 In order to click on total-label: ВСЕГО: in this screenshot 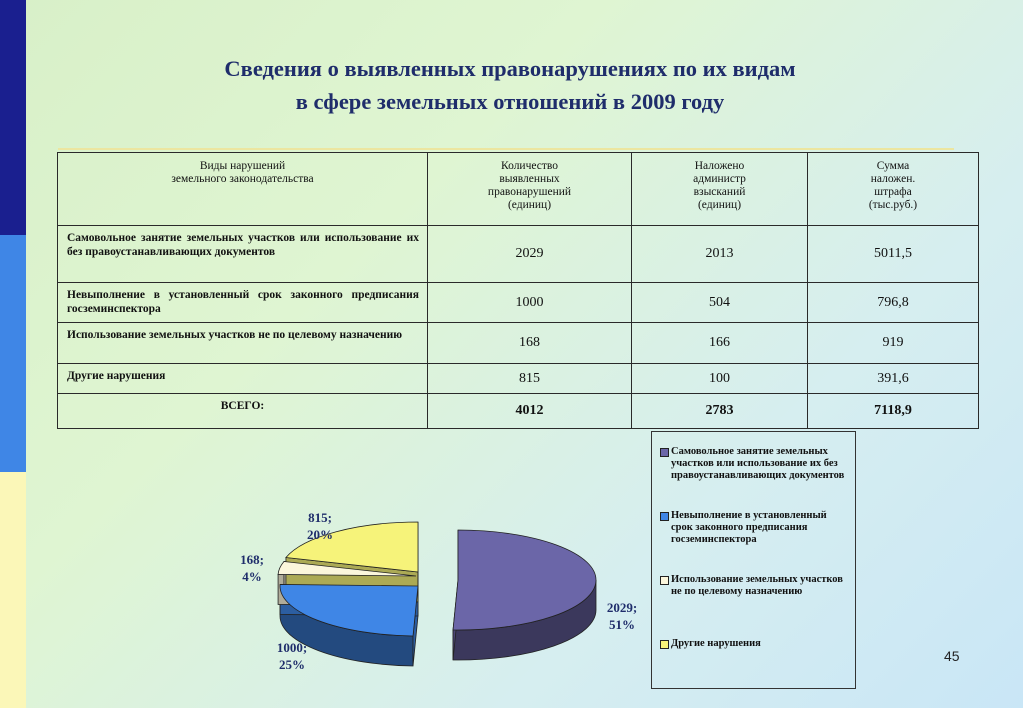, I will do `click(242, 411)`.